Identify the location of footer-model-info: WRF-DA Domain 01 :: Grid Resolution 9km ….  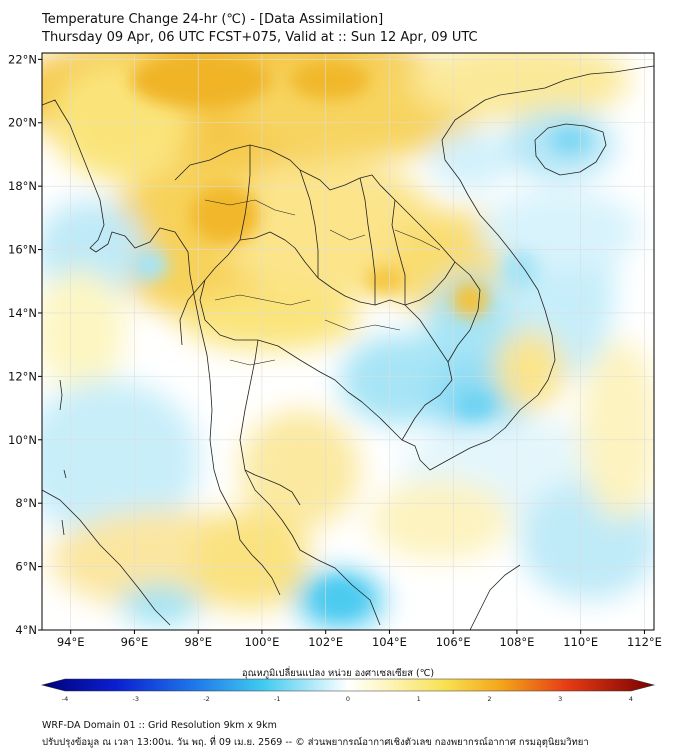
(159, 725).